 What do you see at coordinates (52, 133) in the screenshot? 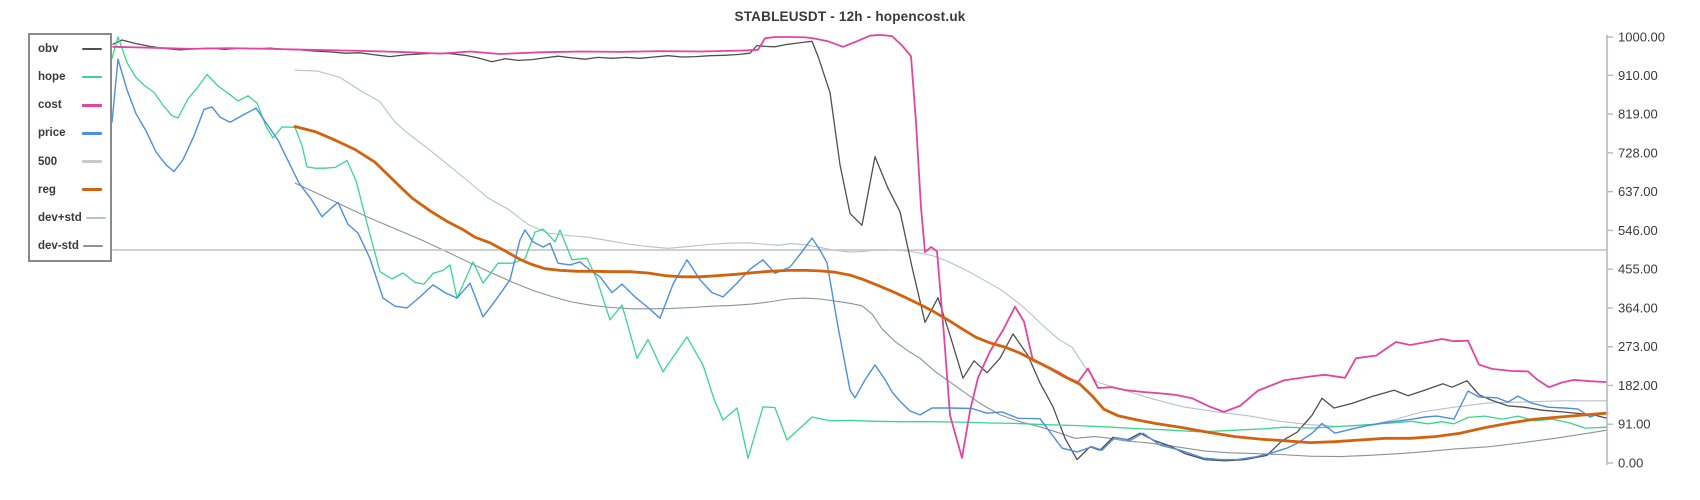
I see `legend-item-label: price` at bounding box center [52, 133].